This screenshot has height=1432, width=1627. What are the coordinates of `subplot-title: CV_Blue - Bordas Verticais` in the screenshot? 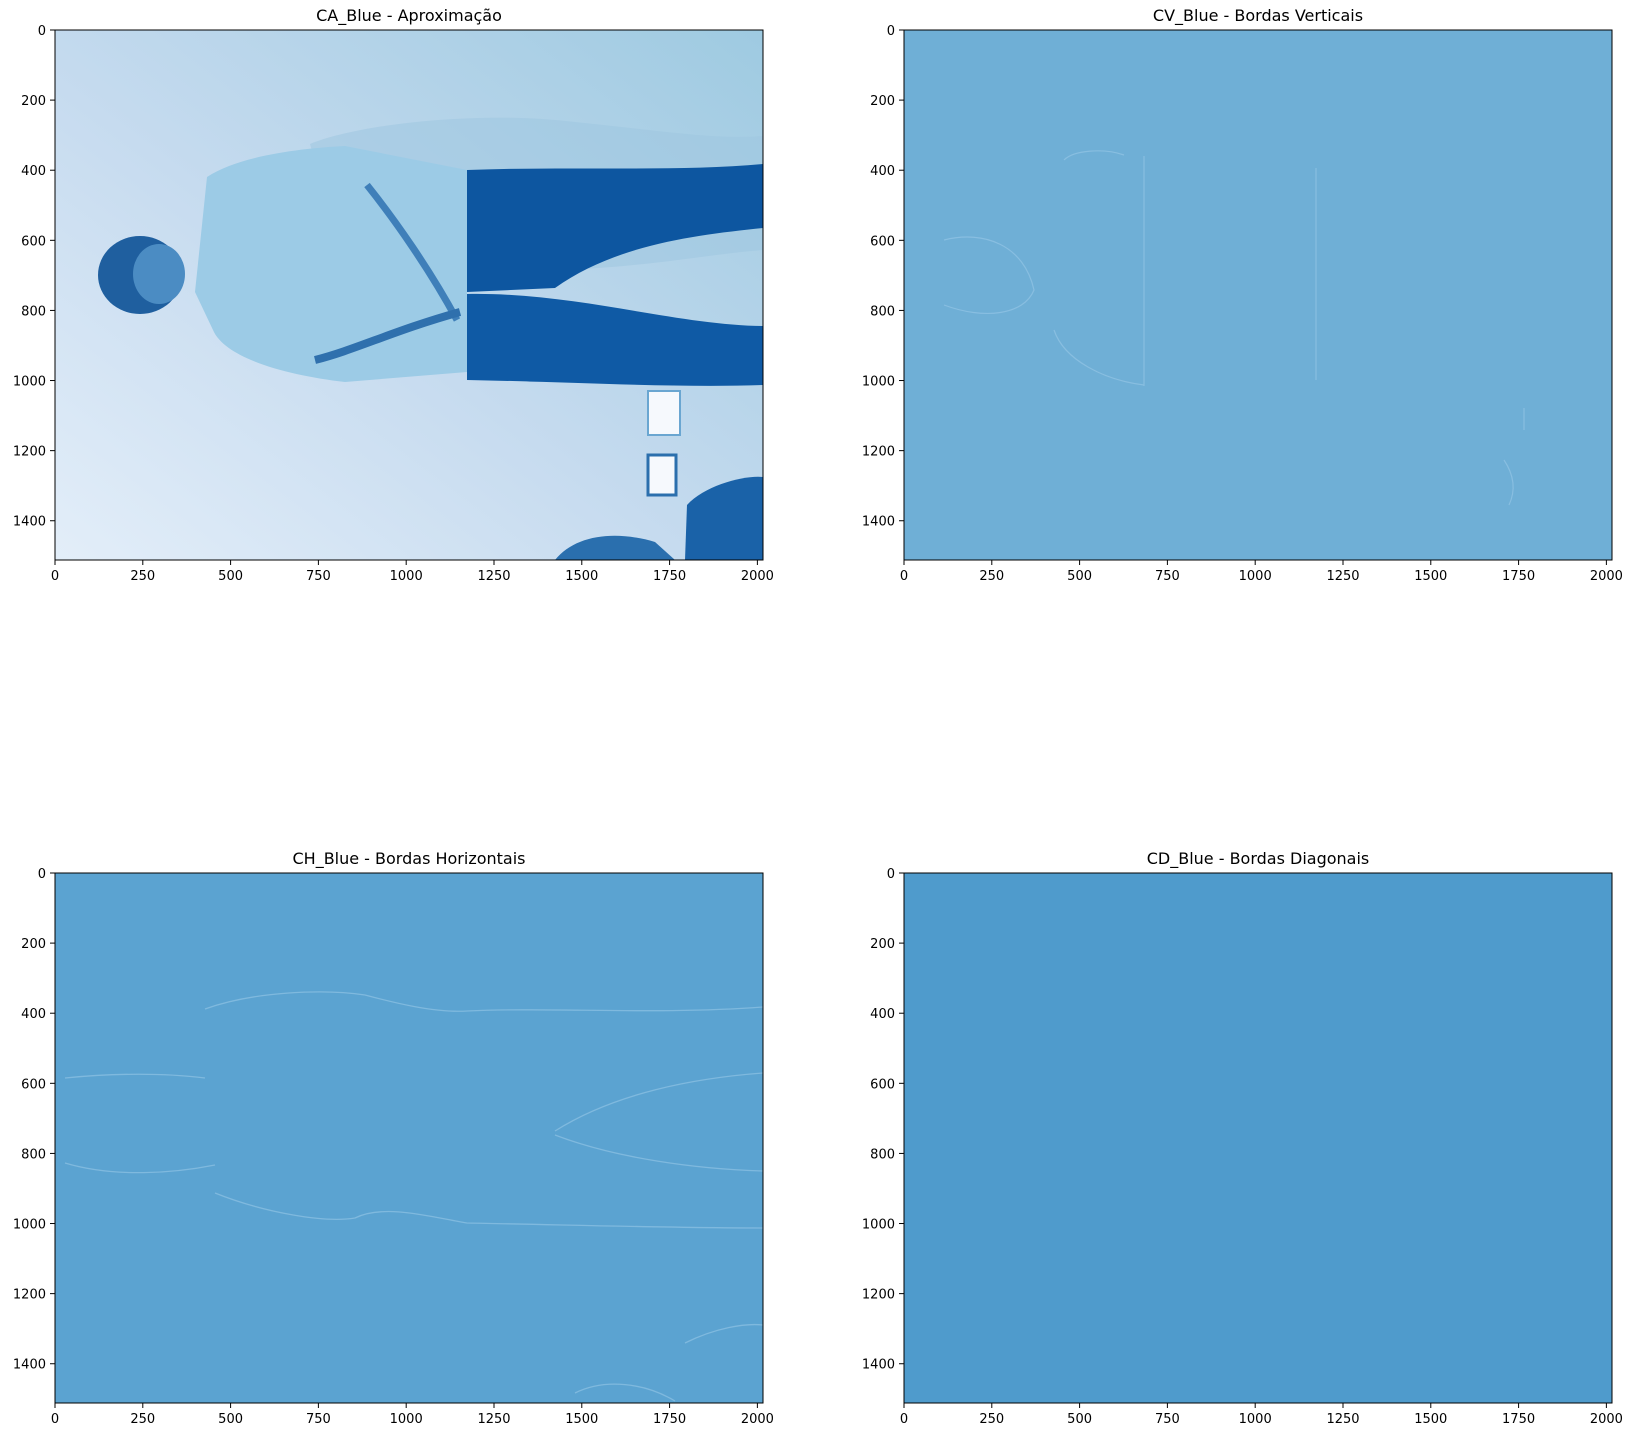 It's located at (1258, 16).